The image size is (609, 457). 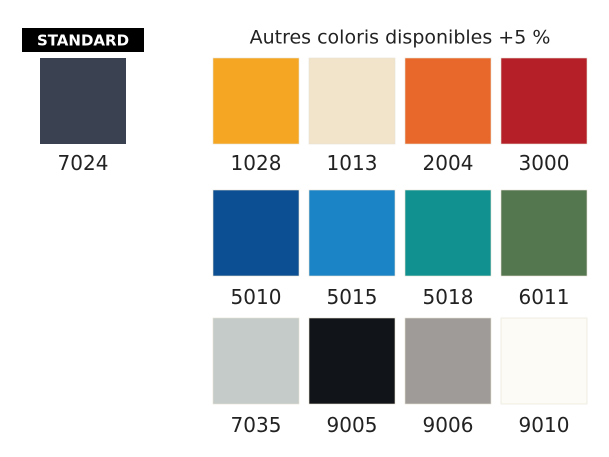 I want to click on color-code: 5015, so click(x=352, y=297).